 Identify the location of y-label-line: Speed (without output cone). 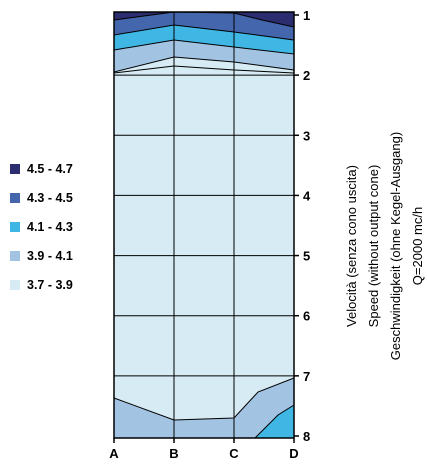
(373, 246).